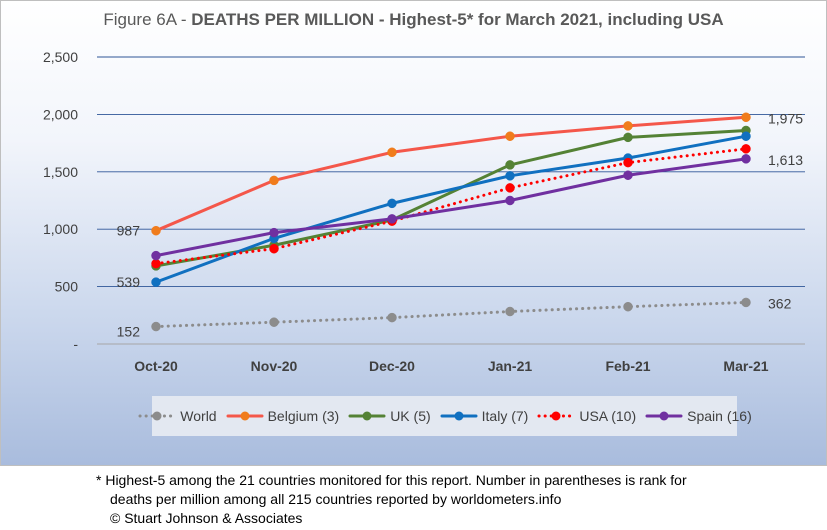 Image resolution: width=827 pixels, height=530 pixels. I want to click on x-tick-label: Nov-20, so click(274, 366).